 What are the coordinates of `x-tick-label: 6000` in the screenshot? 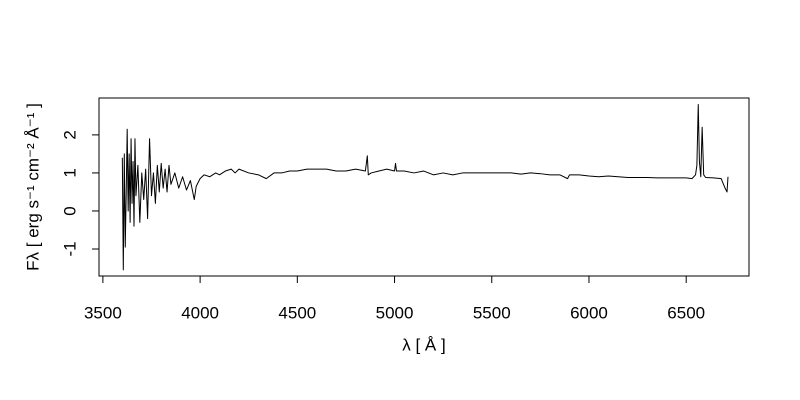 It's located at (589, 312).